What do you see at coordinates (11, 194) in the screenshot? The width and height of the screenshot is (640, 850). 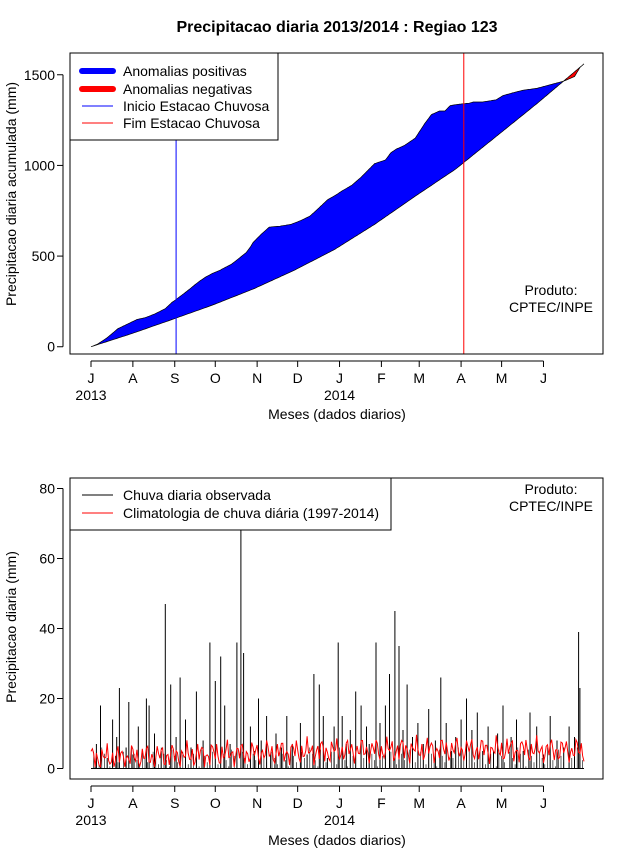 I see `y-axis-label: Precipitacao diaria acumulada (mm)` at bounding box center [11, 194].